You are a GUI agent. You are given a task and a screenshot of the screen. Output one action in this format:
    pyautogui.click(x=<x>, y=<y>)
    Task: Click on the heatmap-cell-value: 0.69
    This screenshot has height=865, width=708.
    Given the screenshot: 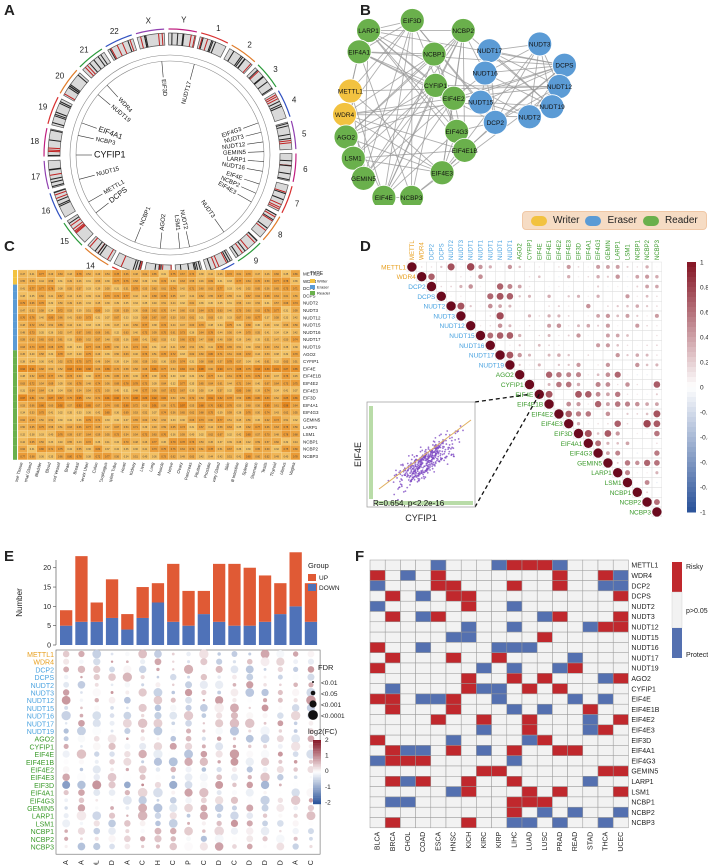 What is the action you would take?
    pyautogui.click(x=295, y=449)
    